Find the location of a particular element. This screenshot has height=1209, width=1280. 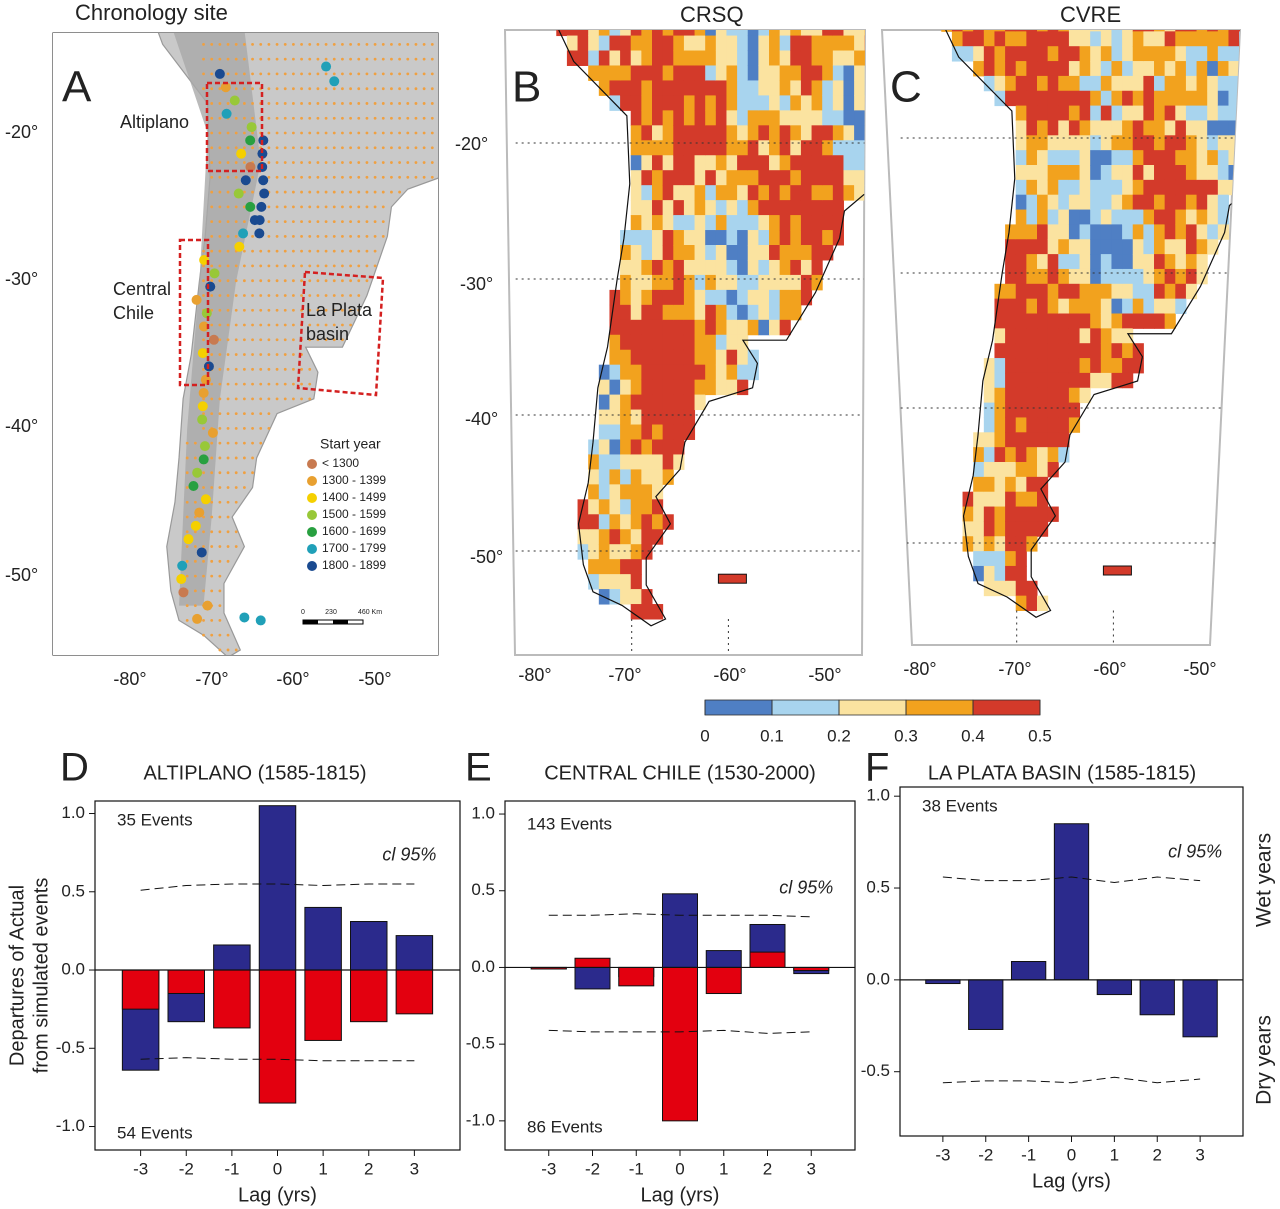

x-tick-label: -1 is located at coordinates (1028, 1154).